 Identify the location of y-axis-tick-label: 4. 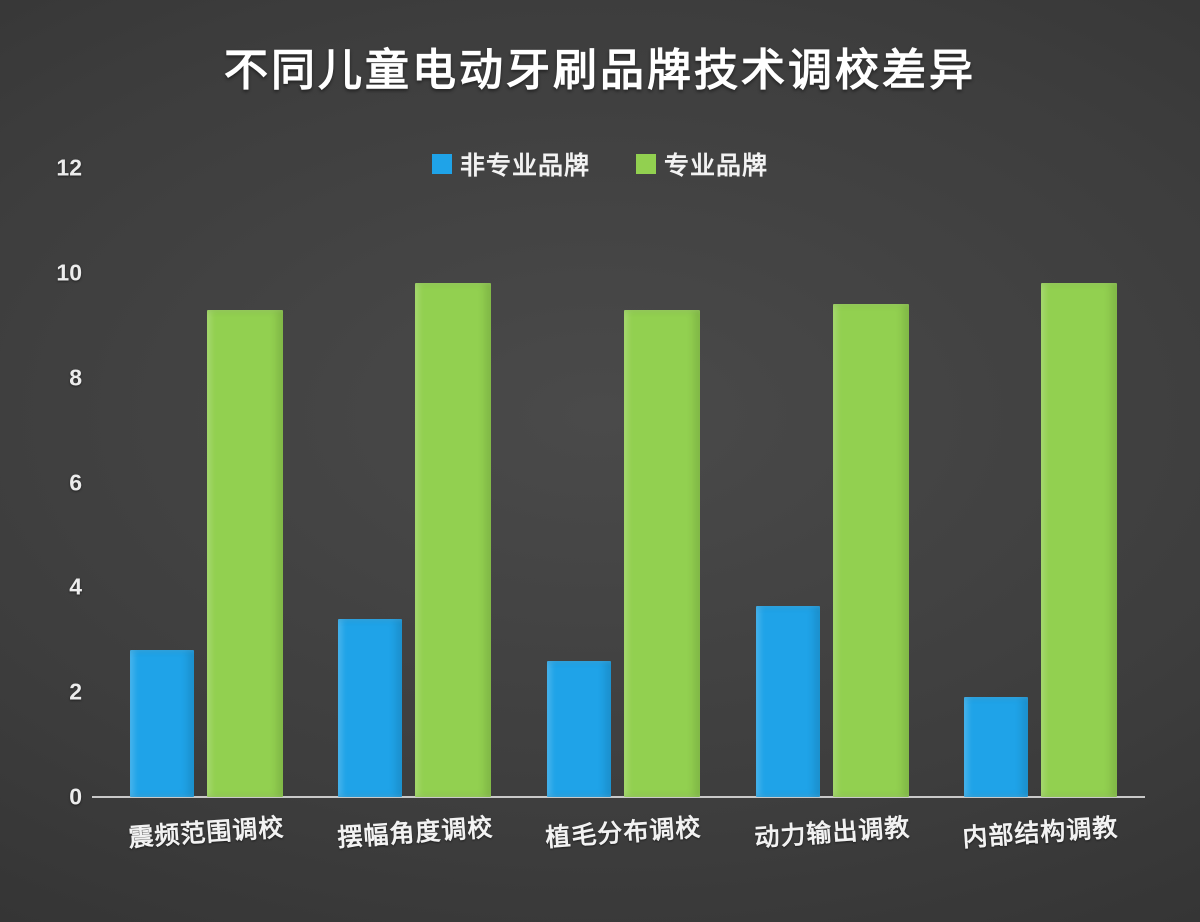
(75, 586).